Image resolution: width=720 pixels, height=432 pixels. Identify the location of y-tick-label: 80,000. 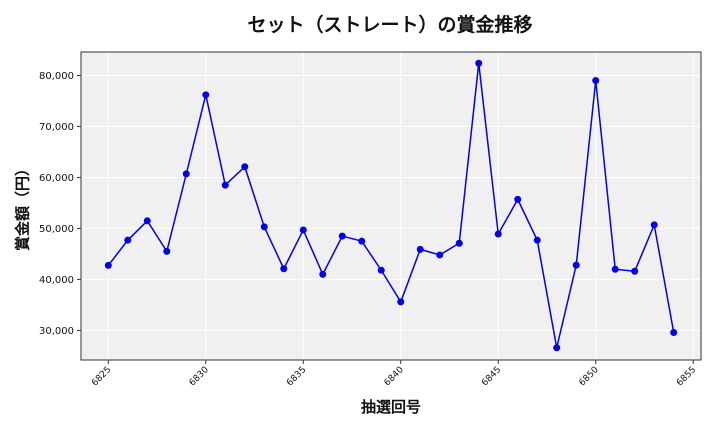
(56, 76).